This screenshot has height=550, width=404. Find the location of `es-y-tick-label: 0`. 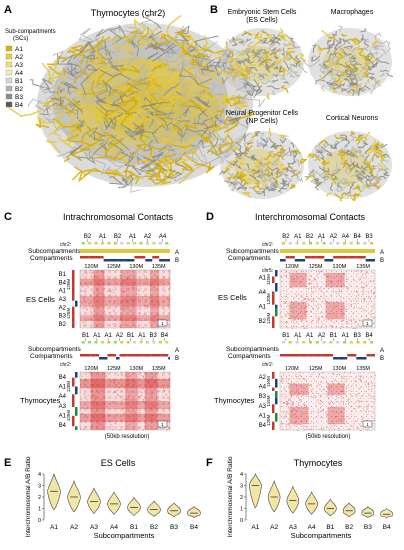

es-y-tick-label: 0 is located at coordinates (39, 521).